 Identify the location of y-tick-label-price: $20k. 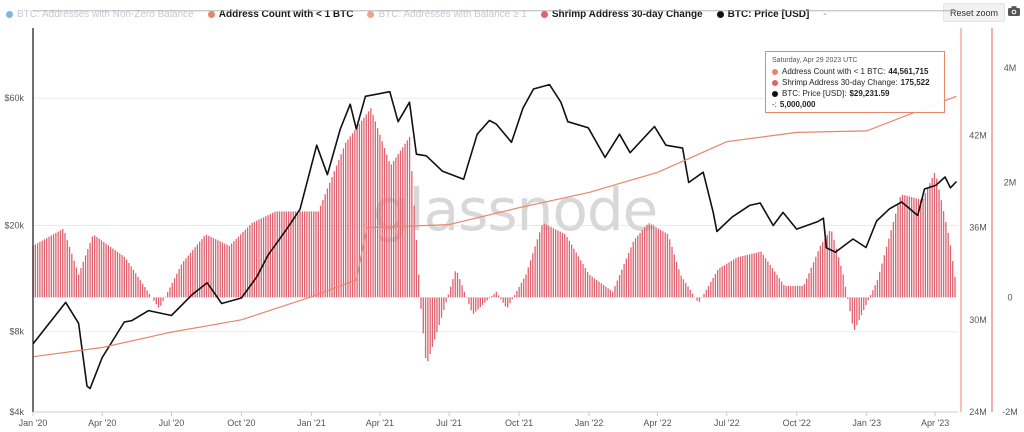
(14, 226).